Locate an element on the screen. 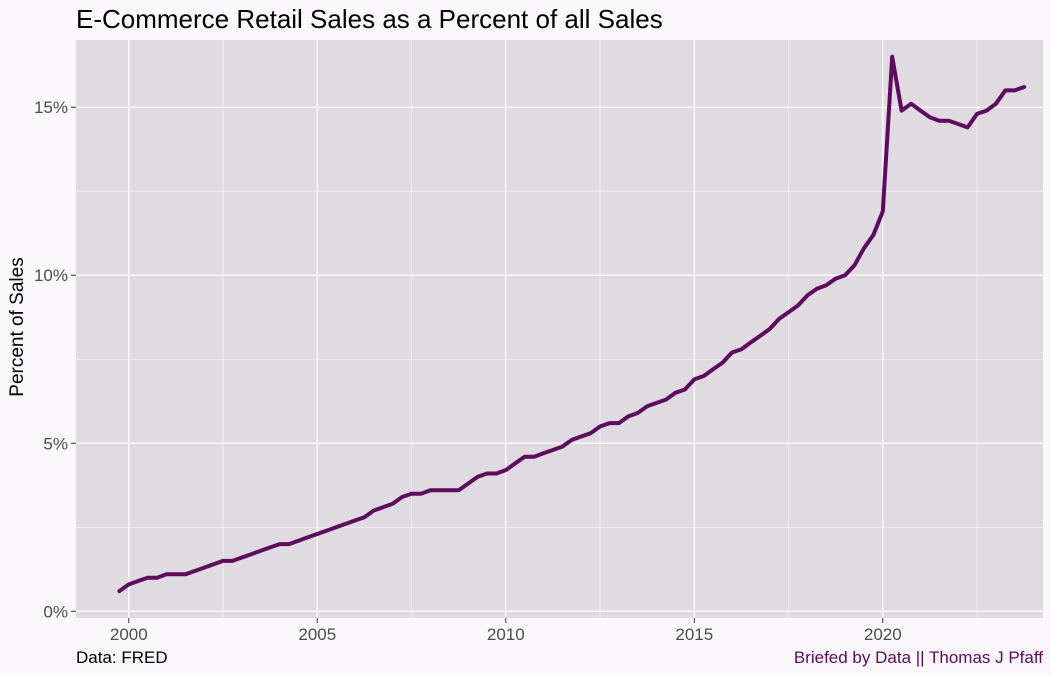  y-tick-label: 15% is located at coordinates (51, 107).